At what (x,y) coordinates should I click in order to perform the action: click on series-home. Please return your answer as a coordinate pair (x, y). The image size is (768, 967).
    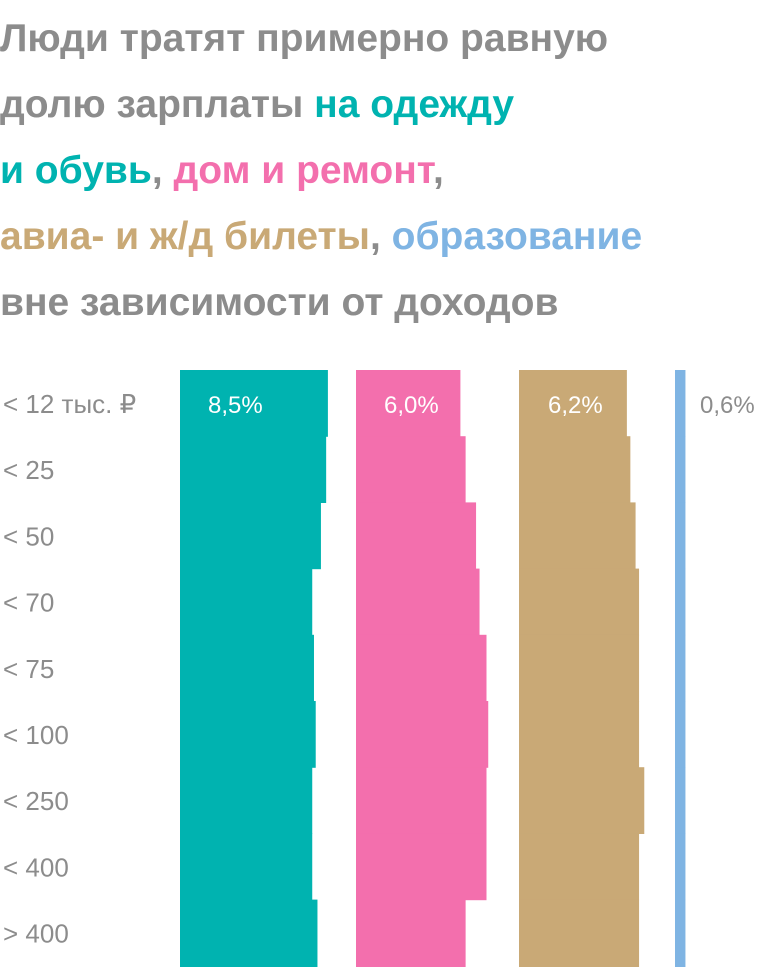
    Looking at the image, I should click on (422, 668).